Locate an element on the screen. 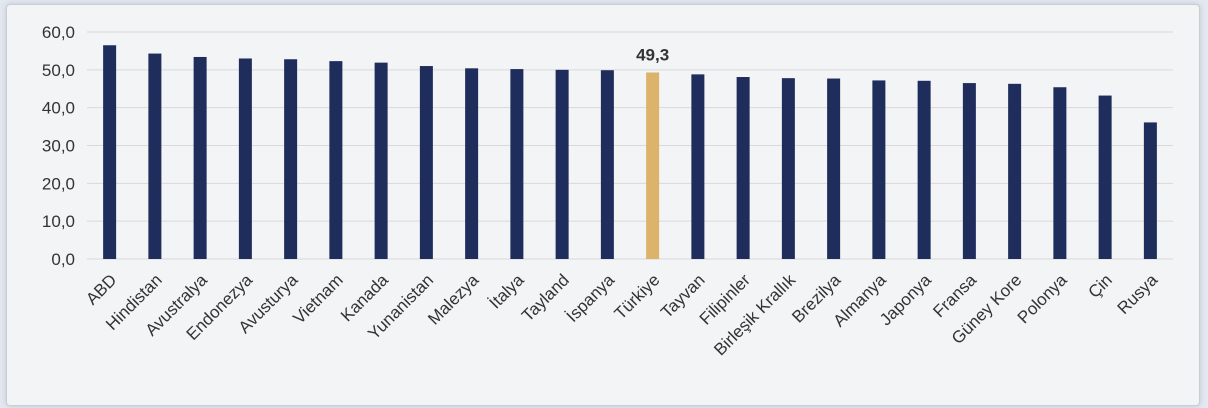 This screenshot has width=1208, height=408. category-label: Türkiye is located at coordinates (637, 296).